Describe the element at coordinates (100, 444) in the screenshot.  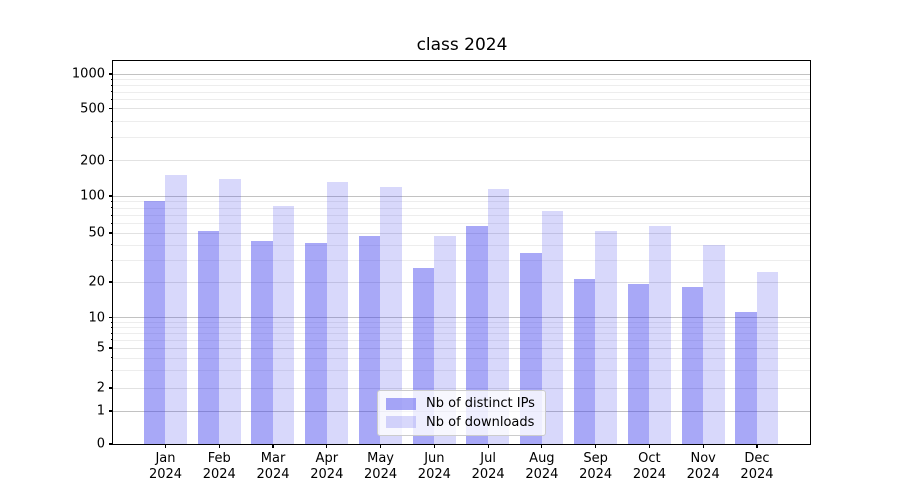
I see `y-tick-label: 0` at that location.